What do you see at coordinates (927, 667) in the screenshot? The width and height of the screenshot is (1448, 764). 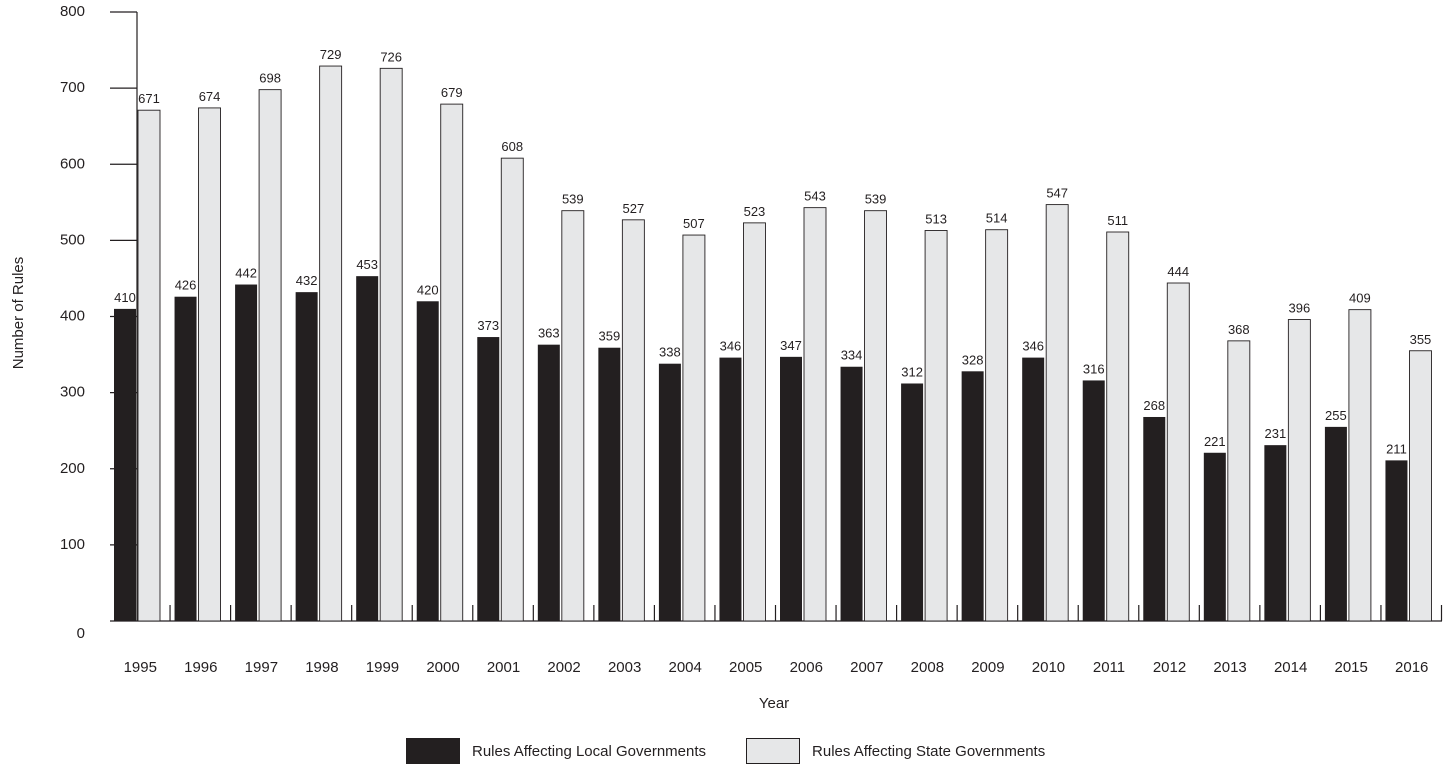 I see `x-tick-label: 2008` at bounding box center [927, 667].